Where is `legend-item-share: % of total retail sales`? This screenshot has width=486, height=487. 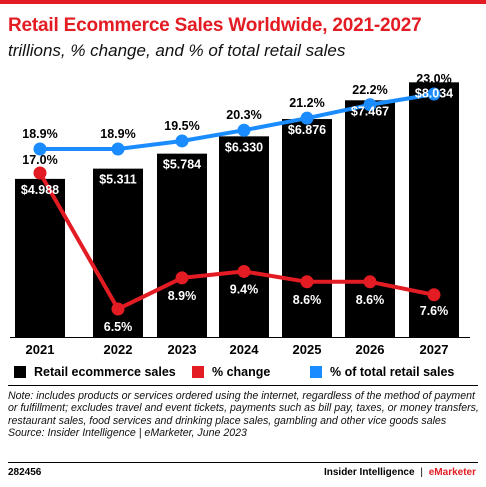 legend-item-share: % of total retail sales is located at coordinates (382, 372).